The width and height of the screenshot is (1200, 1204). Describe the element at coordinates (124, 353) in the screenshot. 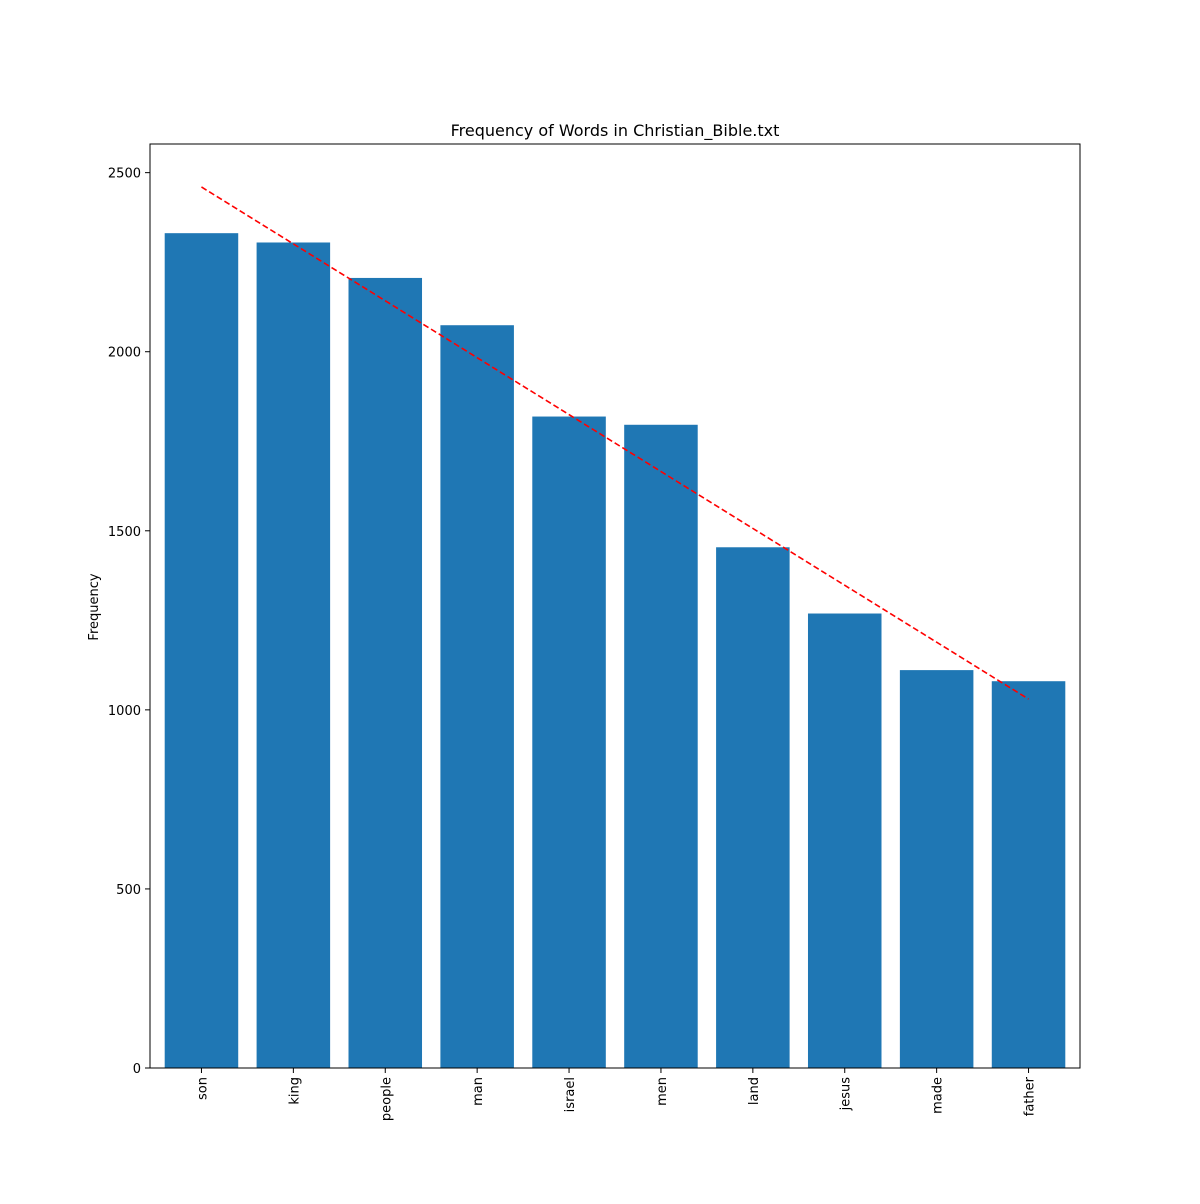

I see `y-tick-label: 2000` at that location.